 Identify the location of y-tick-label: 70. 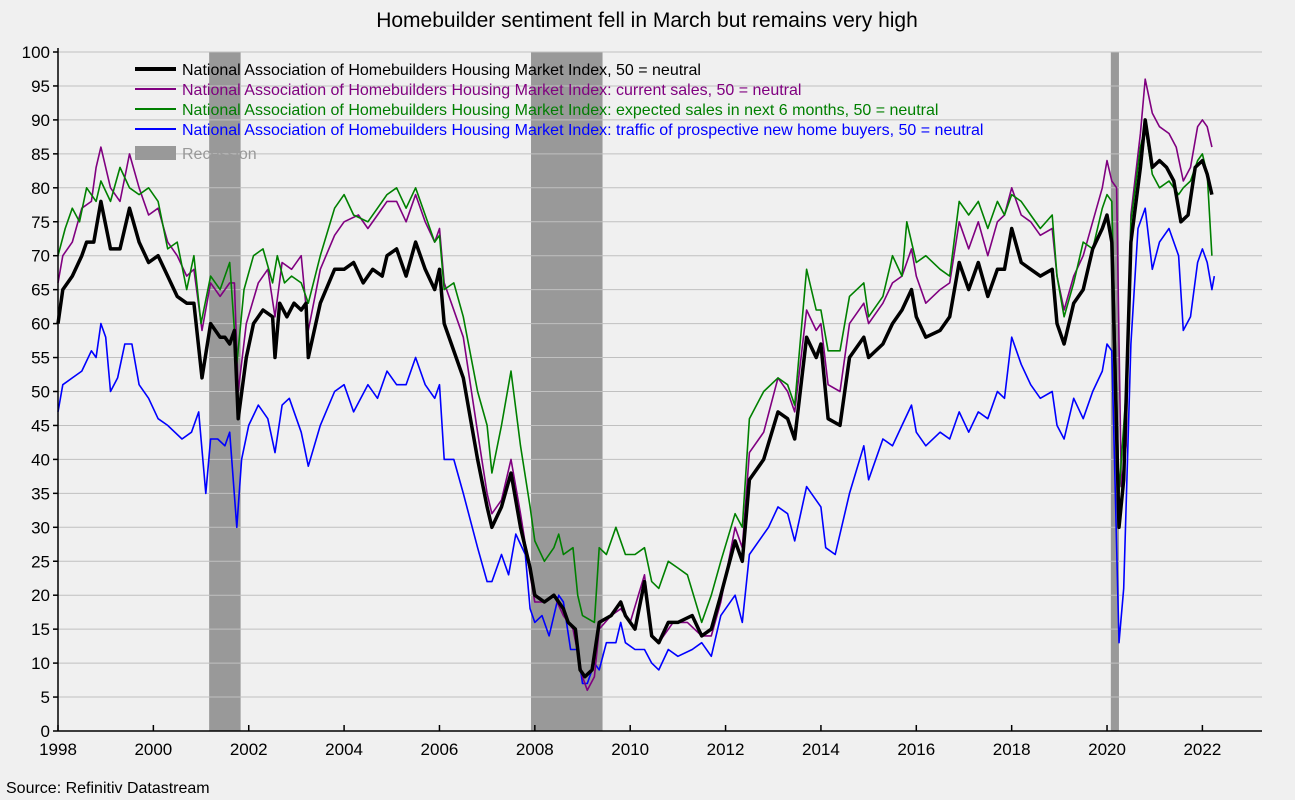
(40, 256).